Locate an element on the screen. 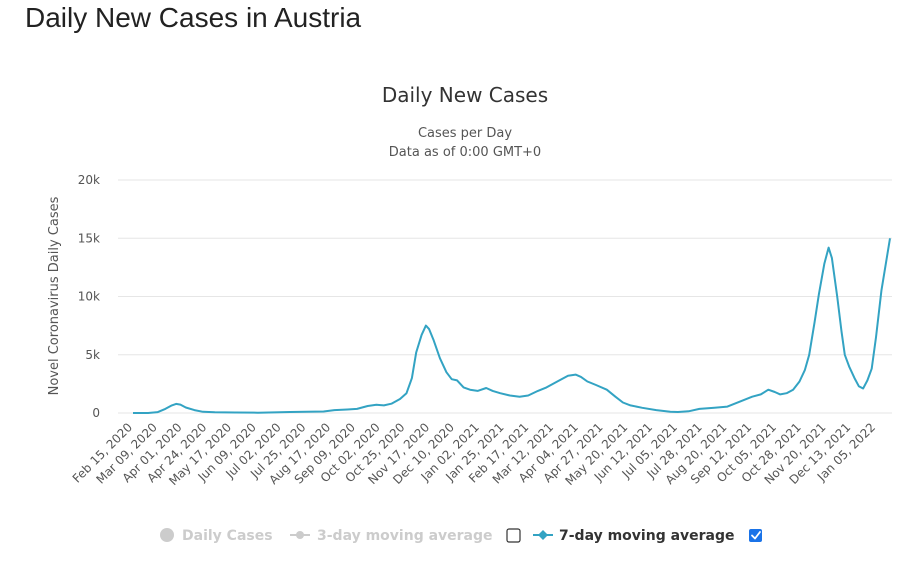  y-axis-title: Novel Coronavirus Daily Cases is located at coordinates (54, 295).